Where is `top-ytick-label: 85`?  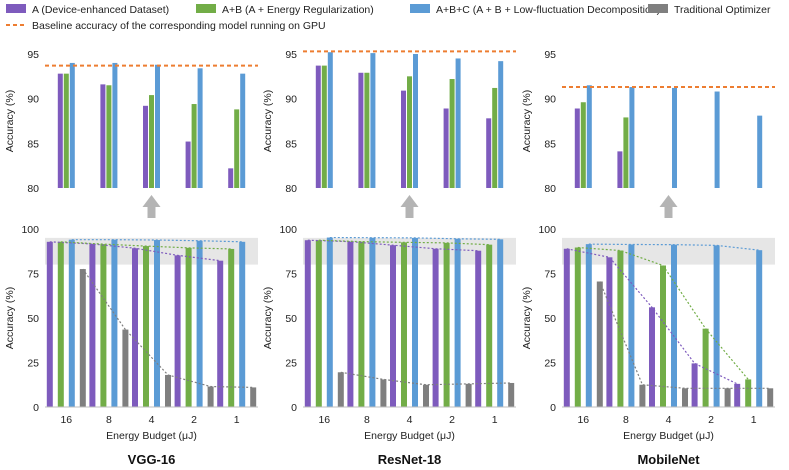 top-ytick-label: 85 is located at coordinates (33, 144).